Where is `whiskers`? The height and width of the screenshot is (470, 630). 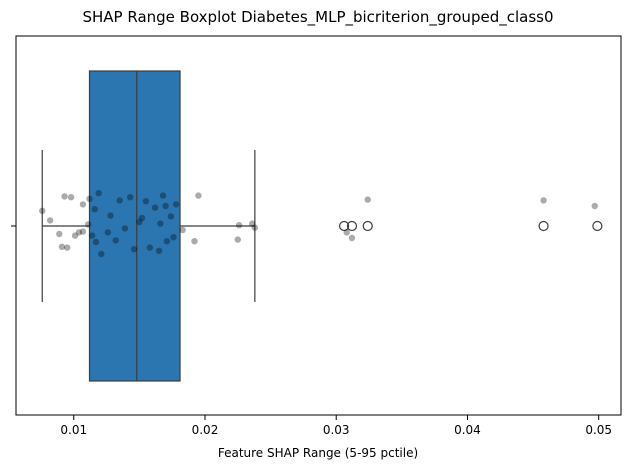
whiskers is located at coordinates (148, 226).